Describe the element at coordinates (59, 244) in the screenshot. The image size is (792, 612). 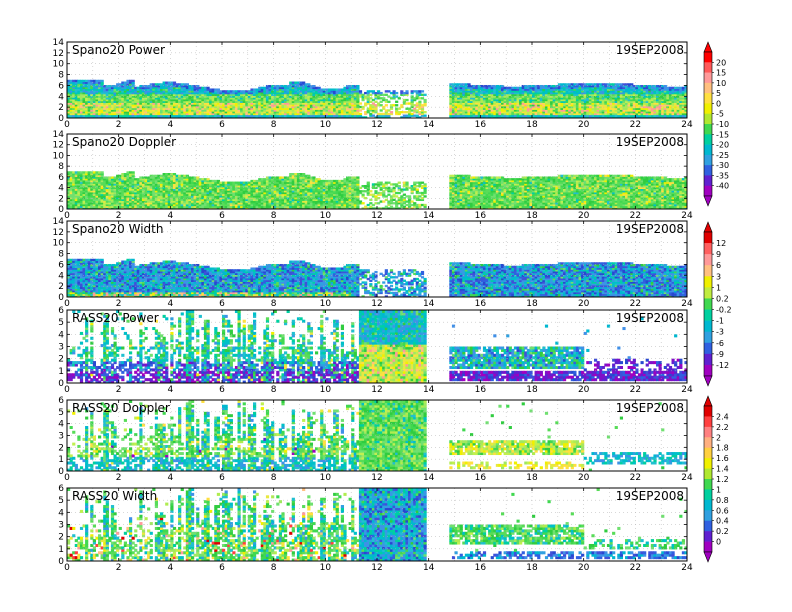
I see `y-tick-label: 10` at that location.